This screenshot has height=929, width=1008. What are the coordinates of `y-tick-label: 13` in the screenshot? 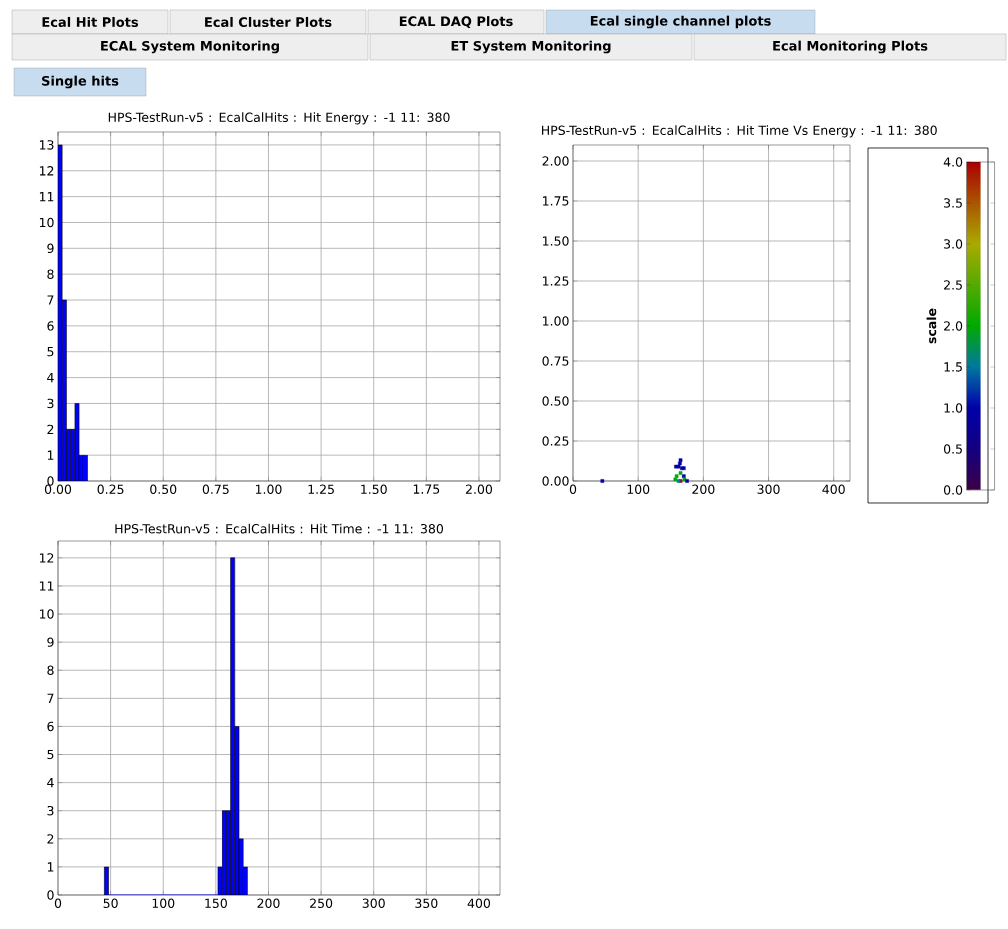 It's located at (46, 145).